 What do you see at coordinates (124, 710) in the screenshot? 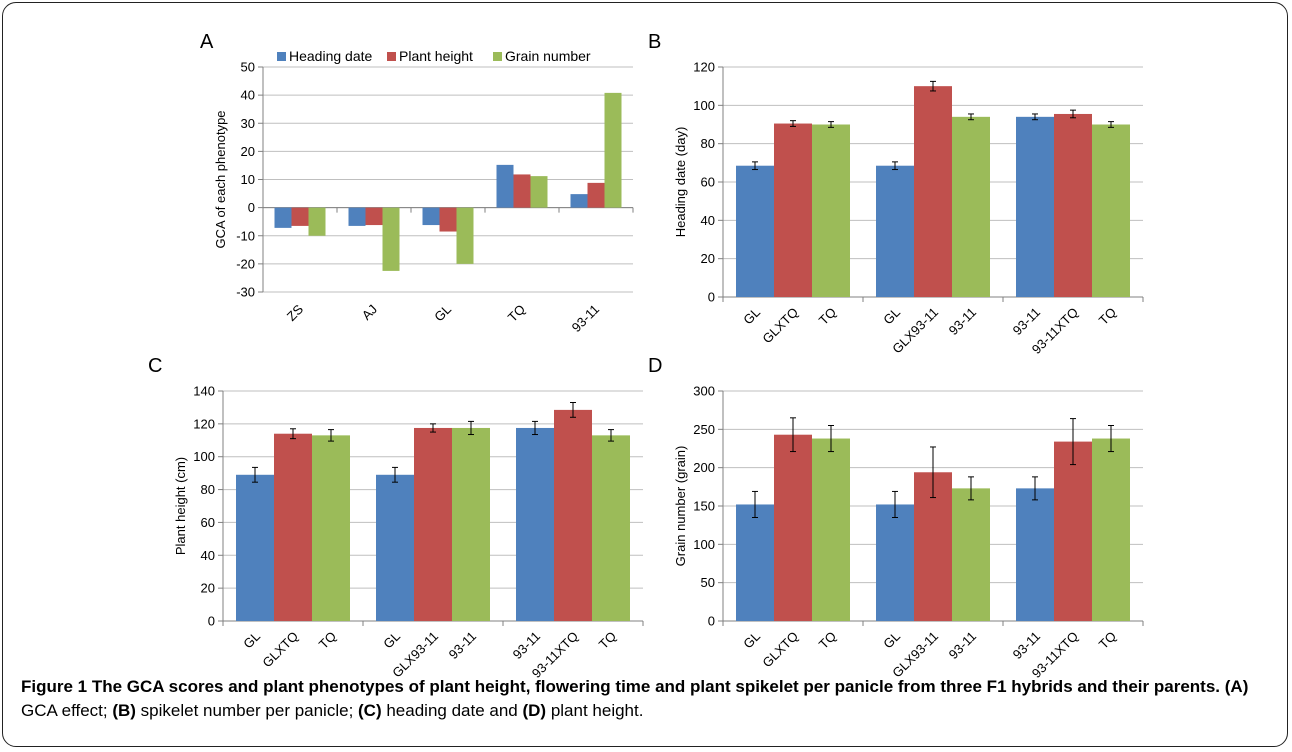
I see `caption-label-b: (B)` at bounding box center [124, 710].